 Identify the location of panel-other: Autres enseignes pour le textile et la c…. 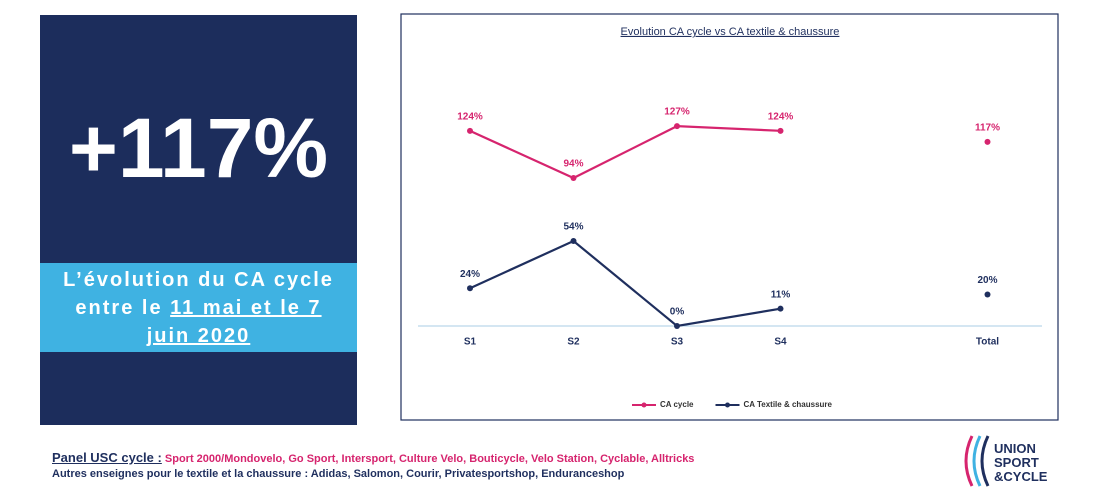
(338, 474).